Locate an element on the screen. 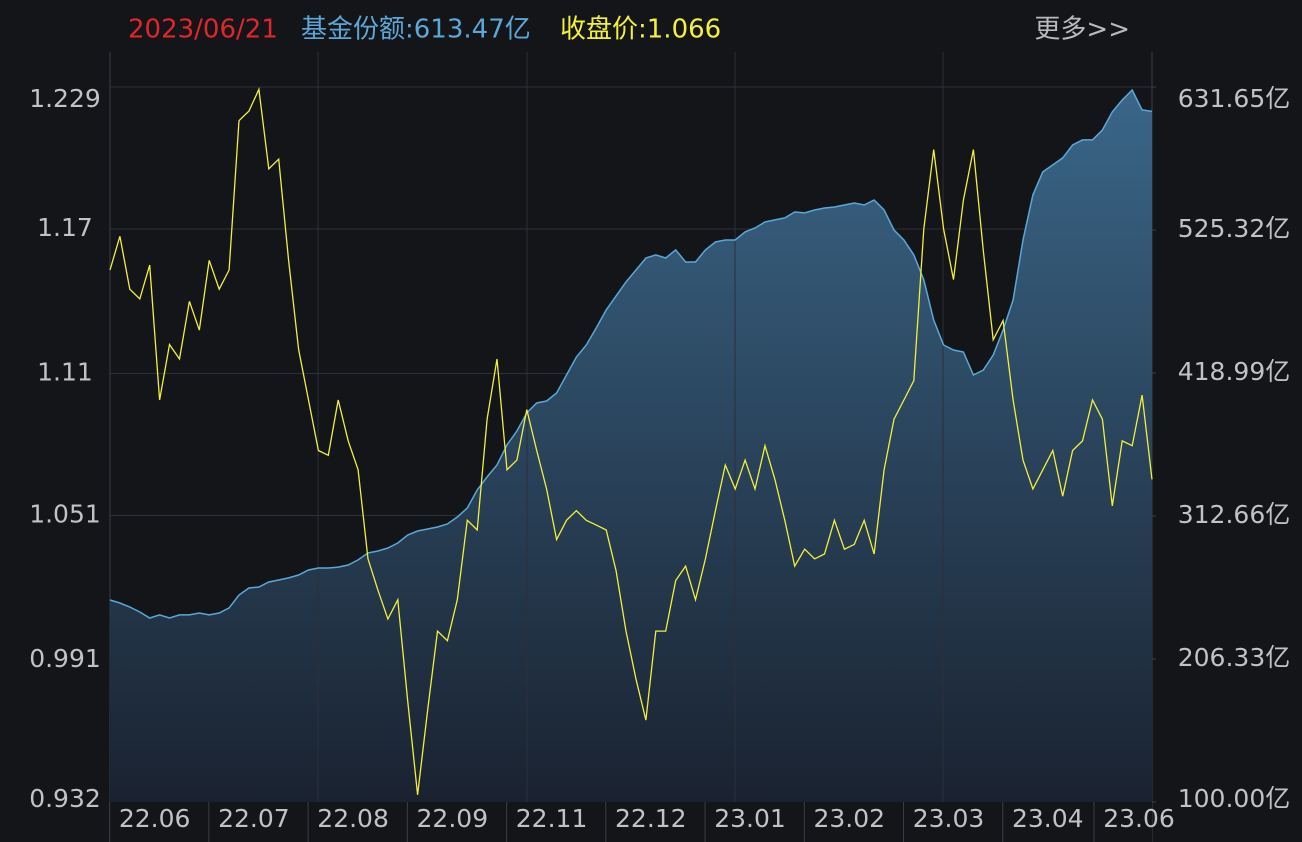 The image size is (1302, 842). x-tick-label: 23.02 is located at coordinates (849, 818).